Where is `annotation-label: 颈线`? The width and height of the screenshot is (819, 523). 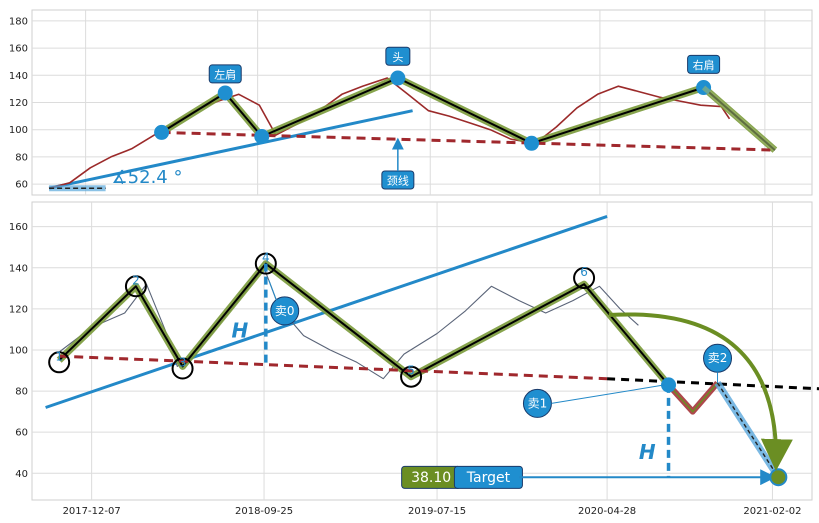 annotation-label: 颈线 is located at coordinates (398, 181).